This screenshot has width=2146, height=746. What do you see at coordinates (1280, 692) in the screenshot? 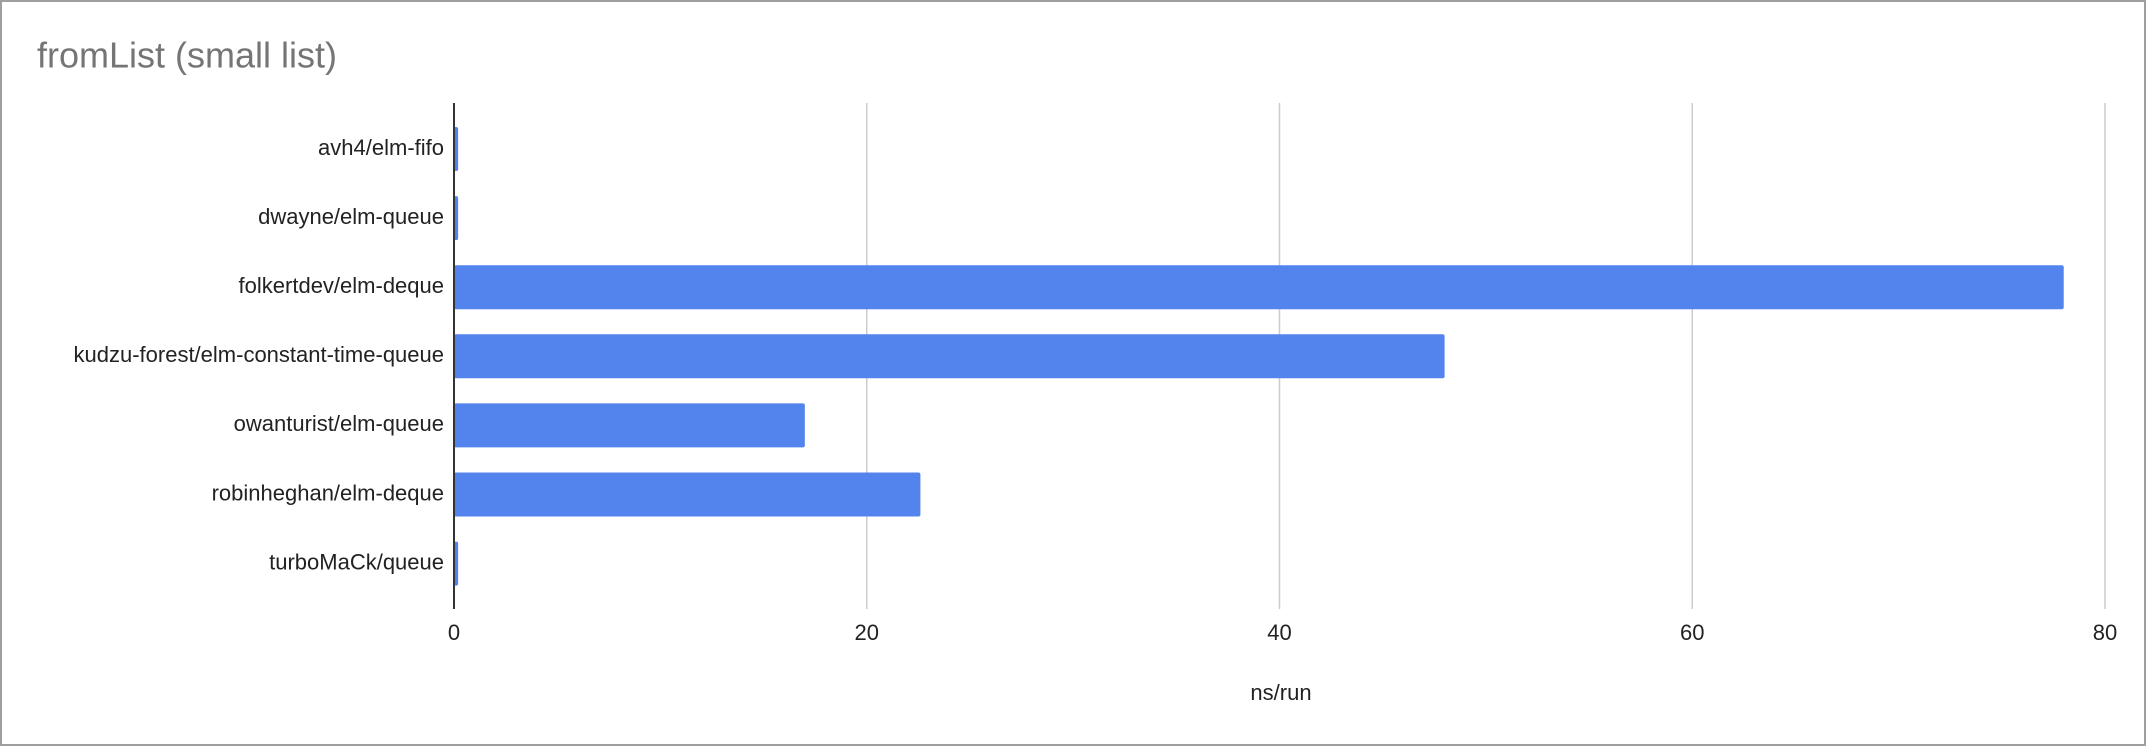
I see `x-axis-label: ns/run` at bounding box center [1280, 692].